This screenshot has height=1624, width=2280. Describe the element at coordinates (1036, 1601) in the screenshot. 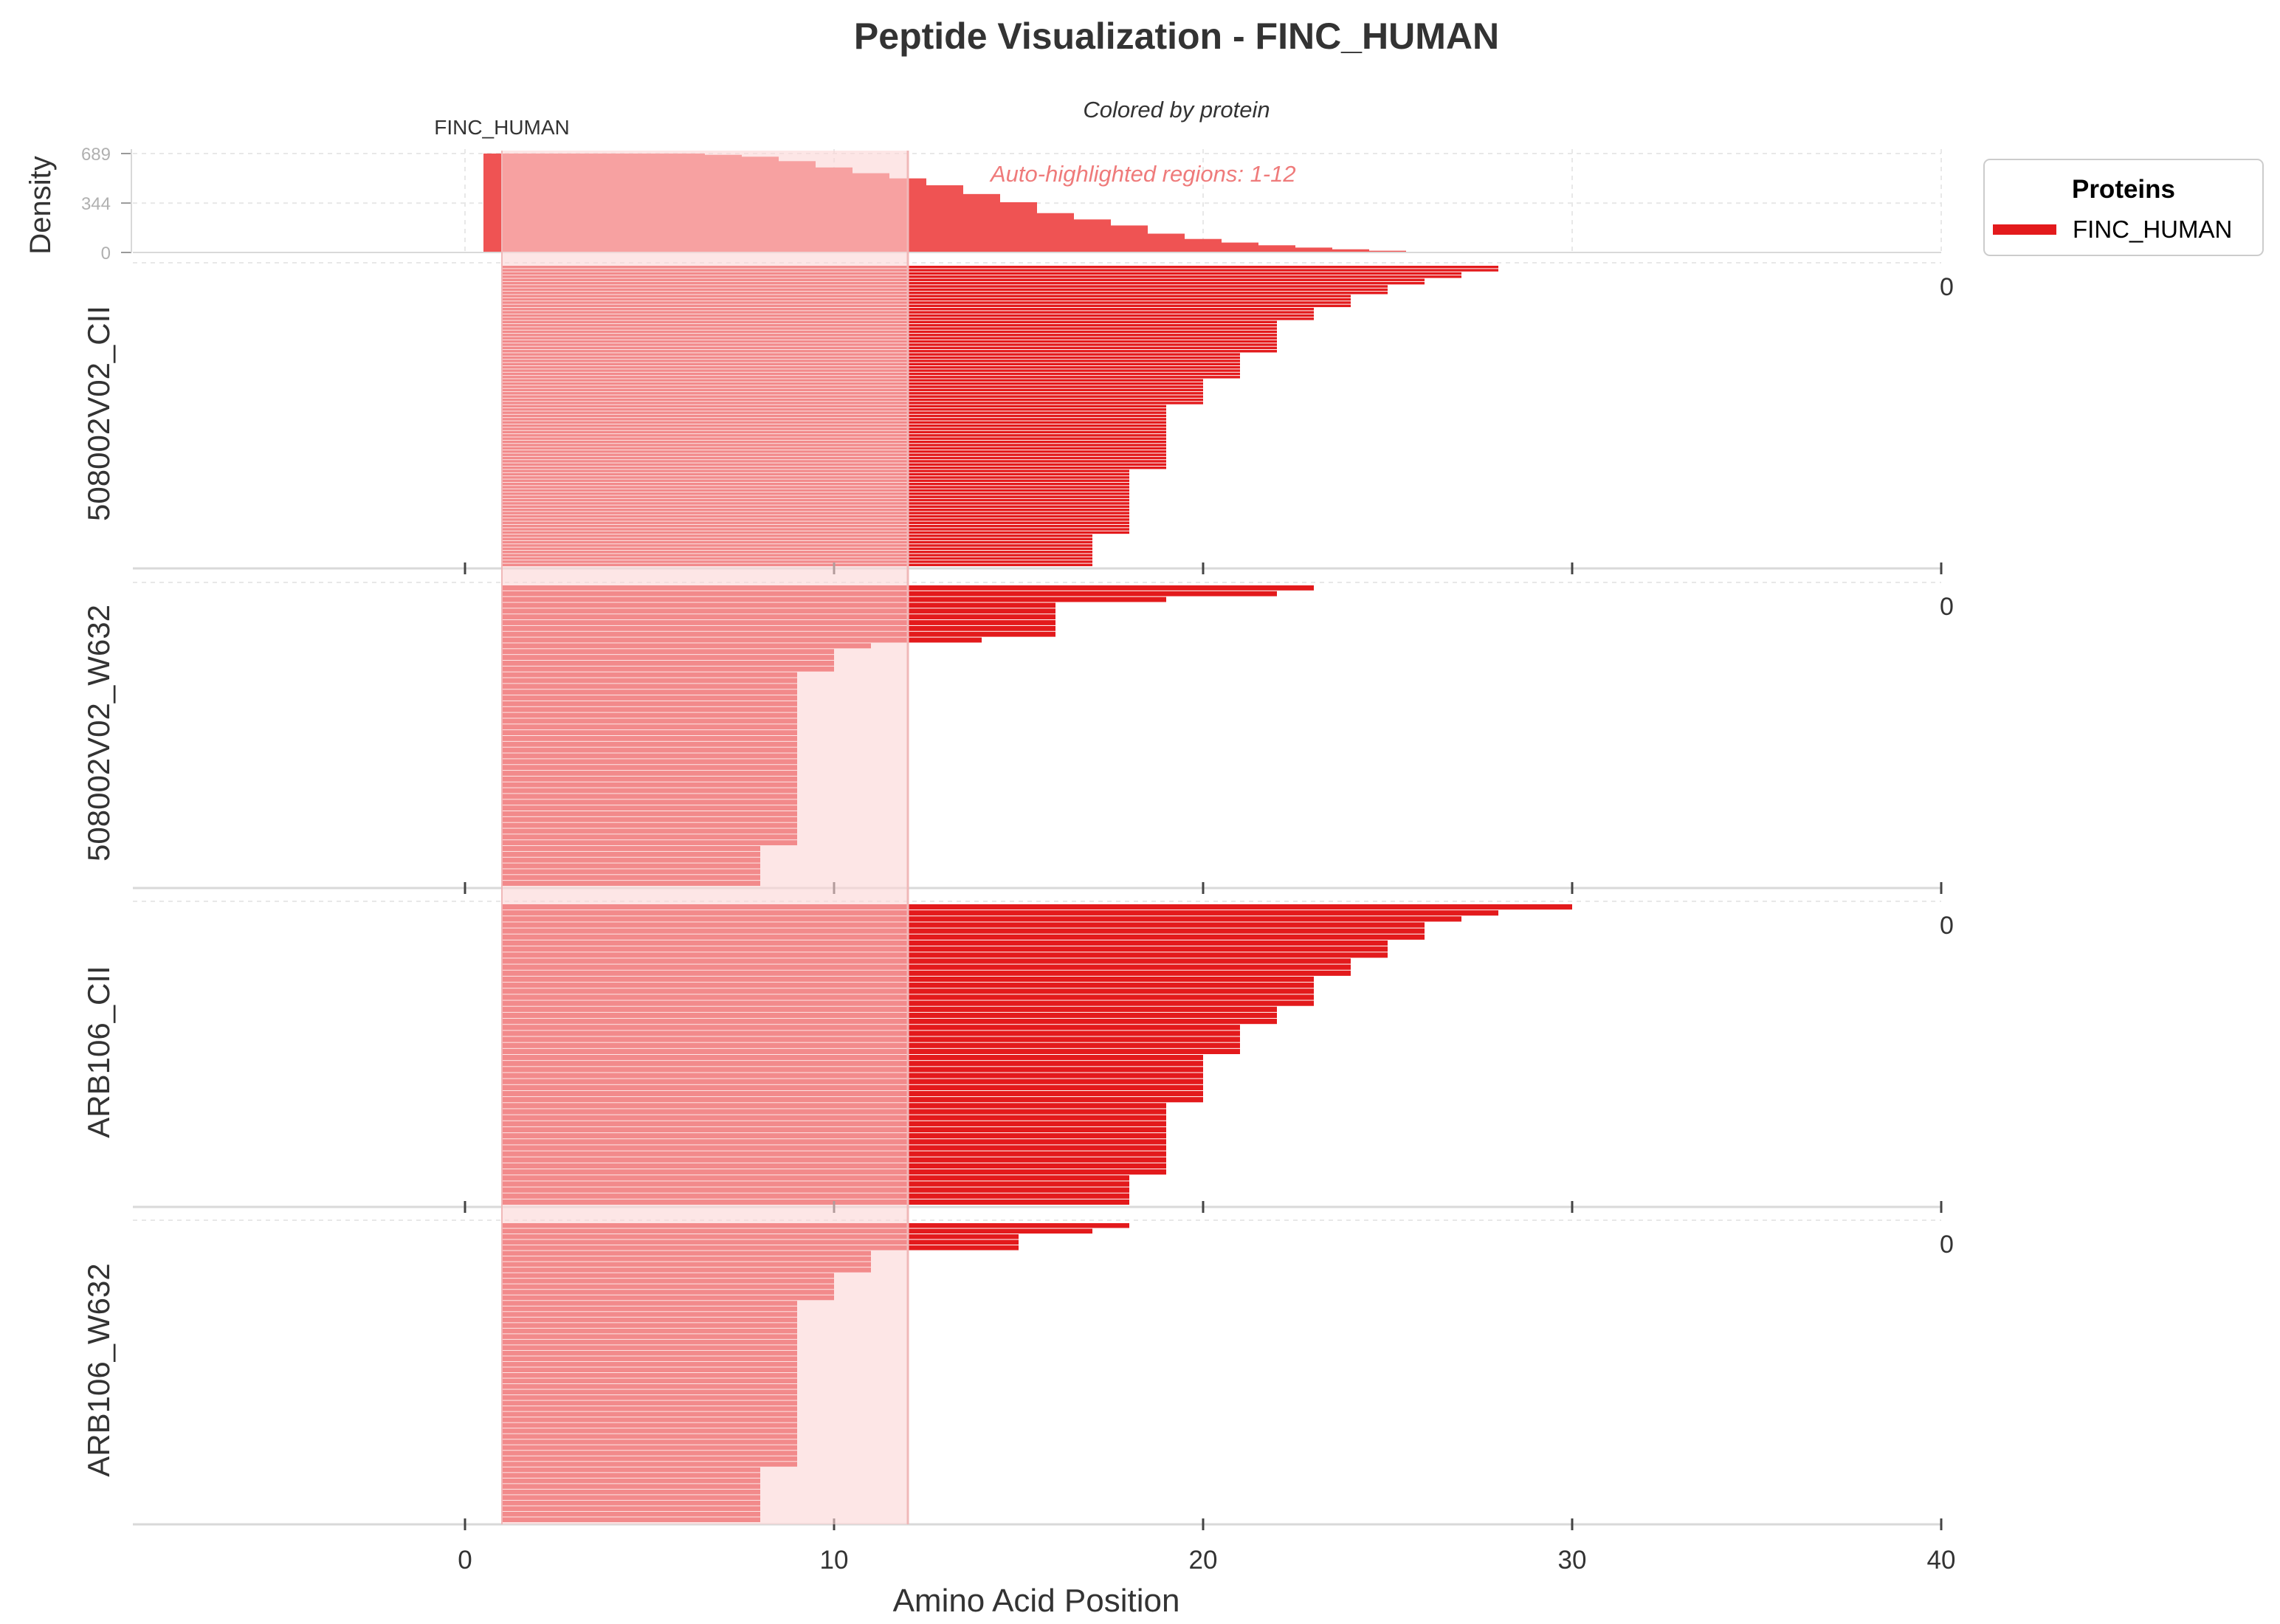

I see `x-axis-label: Amino Acid Position` at that location.